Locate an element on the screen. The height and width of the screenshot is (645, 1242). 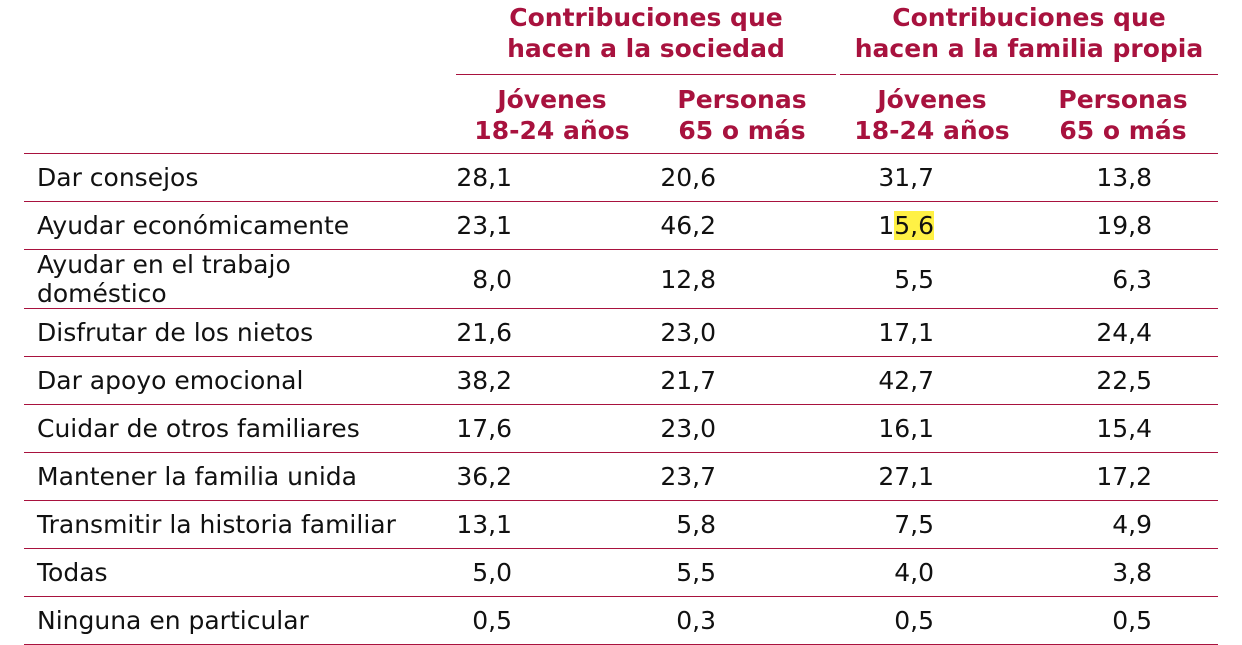
subheader-family-elderly: Personas 65 o más is located at coordinates (1123, 116).